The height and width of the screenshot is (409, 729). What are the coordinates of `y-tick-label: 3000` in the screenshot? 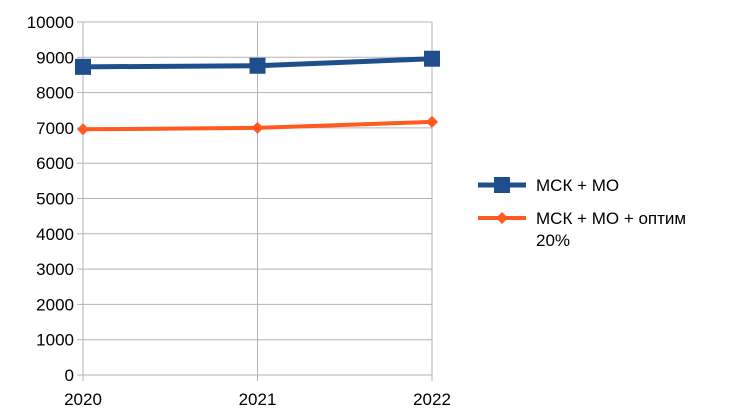 It's located at (55, 269).